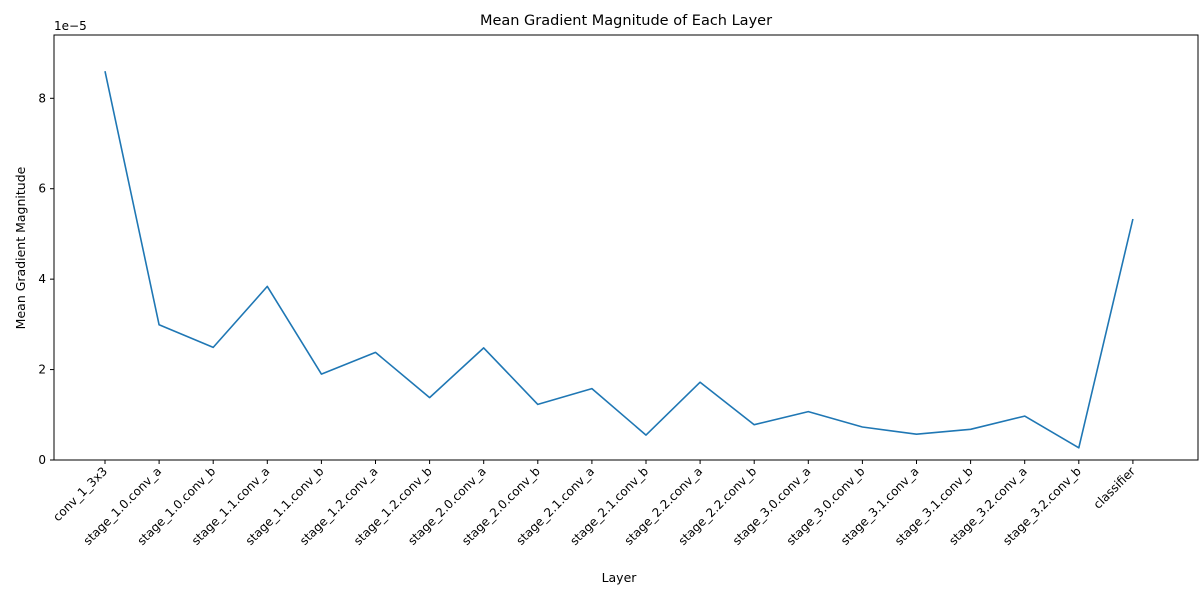  I want to click on y-offset-label: 1e−5, so click(70, 26).